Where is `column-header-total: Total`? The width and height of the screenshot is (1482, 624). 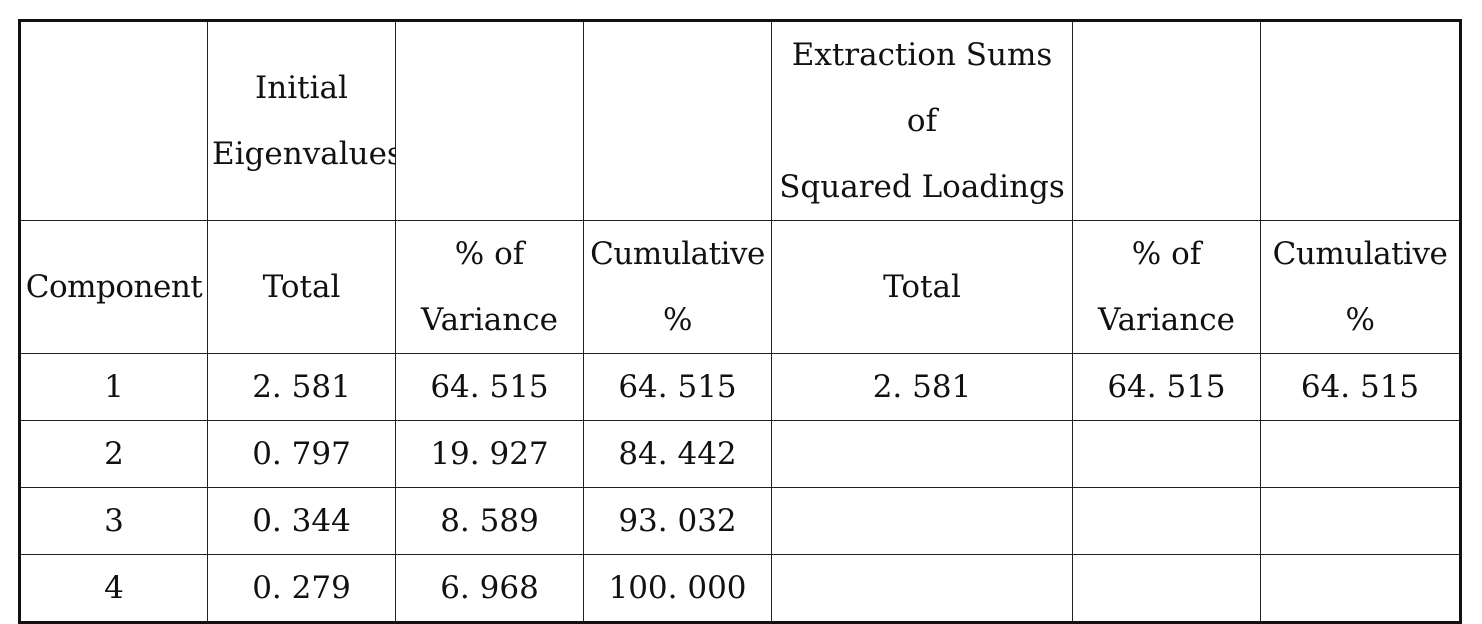 column-header-total: Total is located at coordinates (301, 287).